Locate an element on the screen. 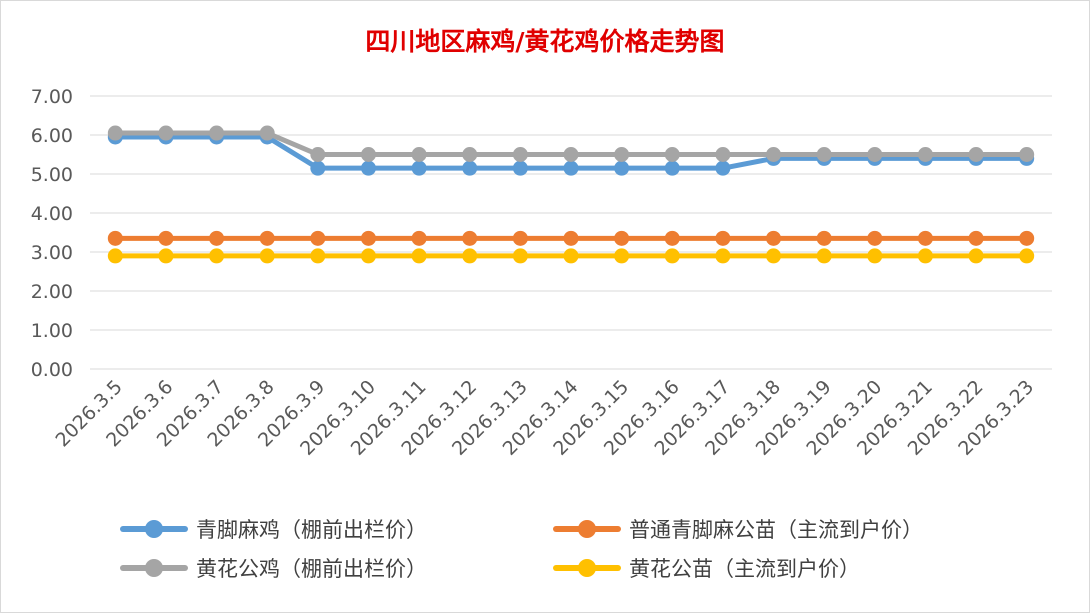 The width and height of the screenshot is (1090, 613). y-tick-label: 5.00 is located at coordinates (52, 175).